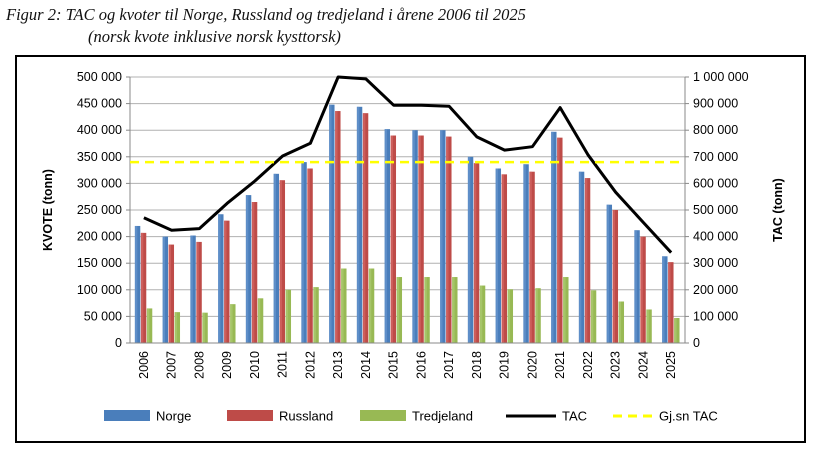  What do you see at coordinates (99, 104) in the screenshot?
I see `y-tick-label: 450 000` at bounding box center [99, 104].